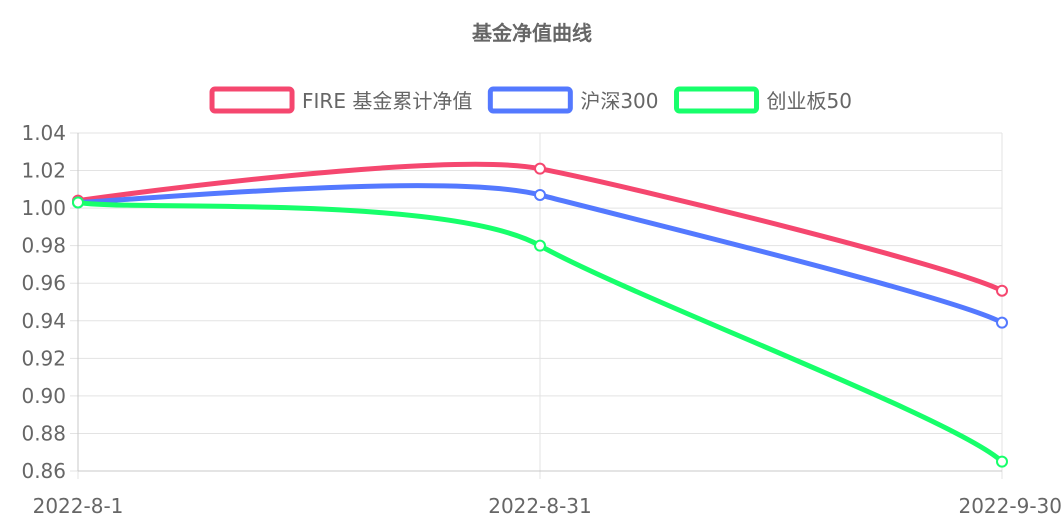  Describe the element at coordinates (43, 358) in the screenshot. I see `y-tick-label: 0.92` at that location.